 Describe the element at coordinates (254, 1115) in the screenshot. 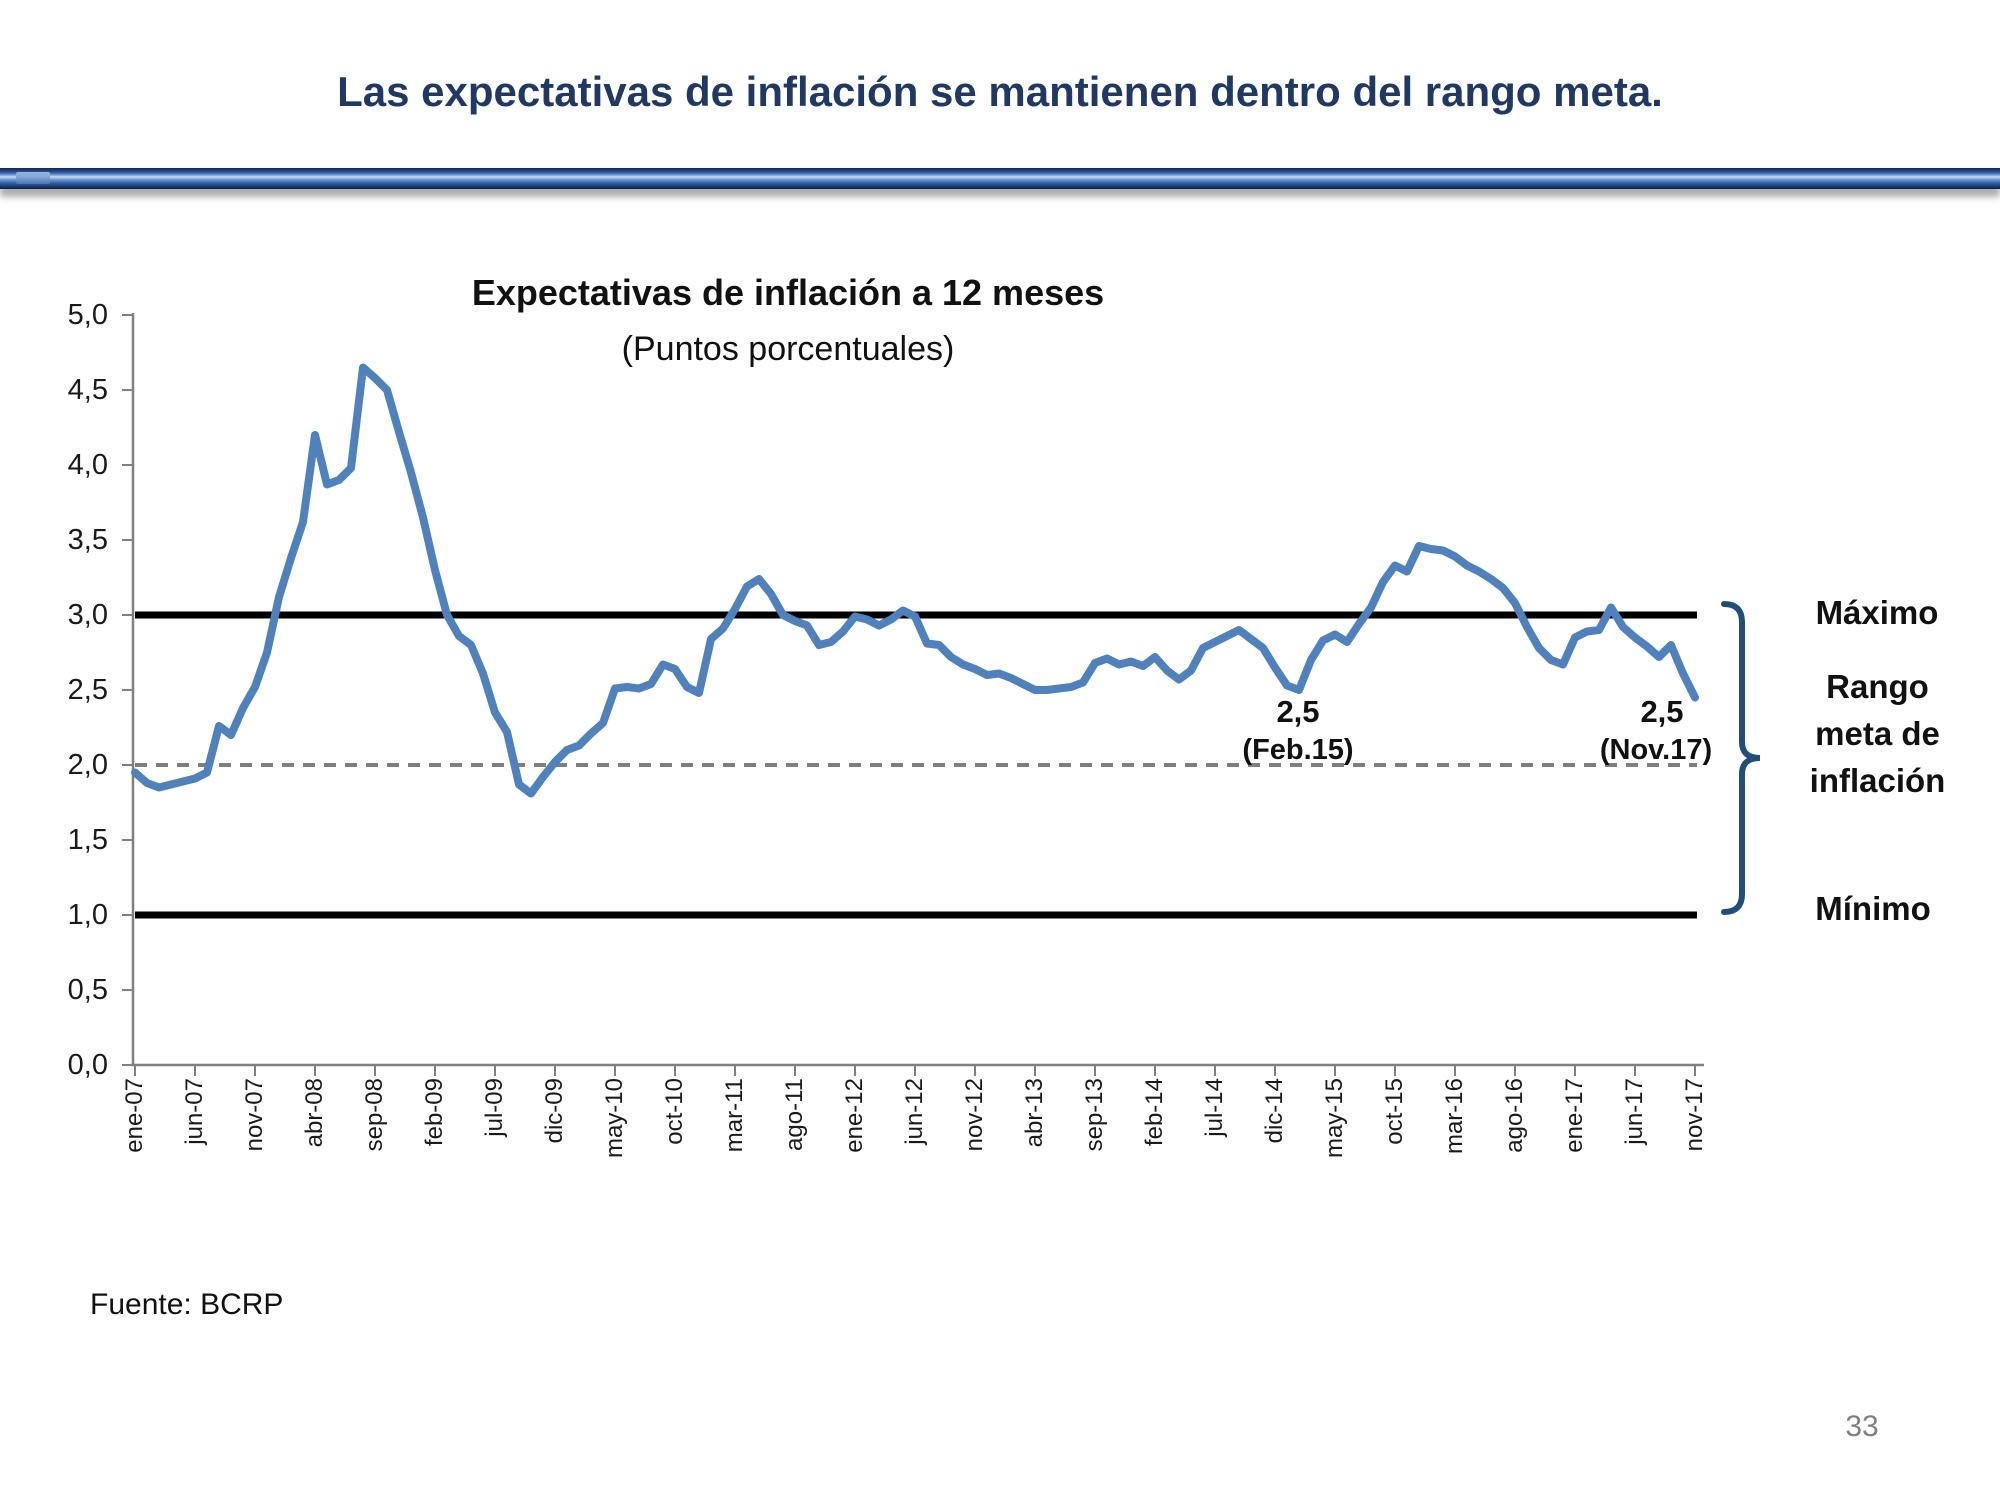

I see `x-tick-label: nov-07` at that location.